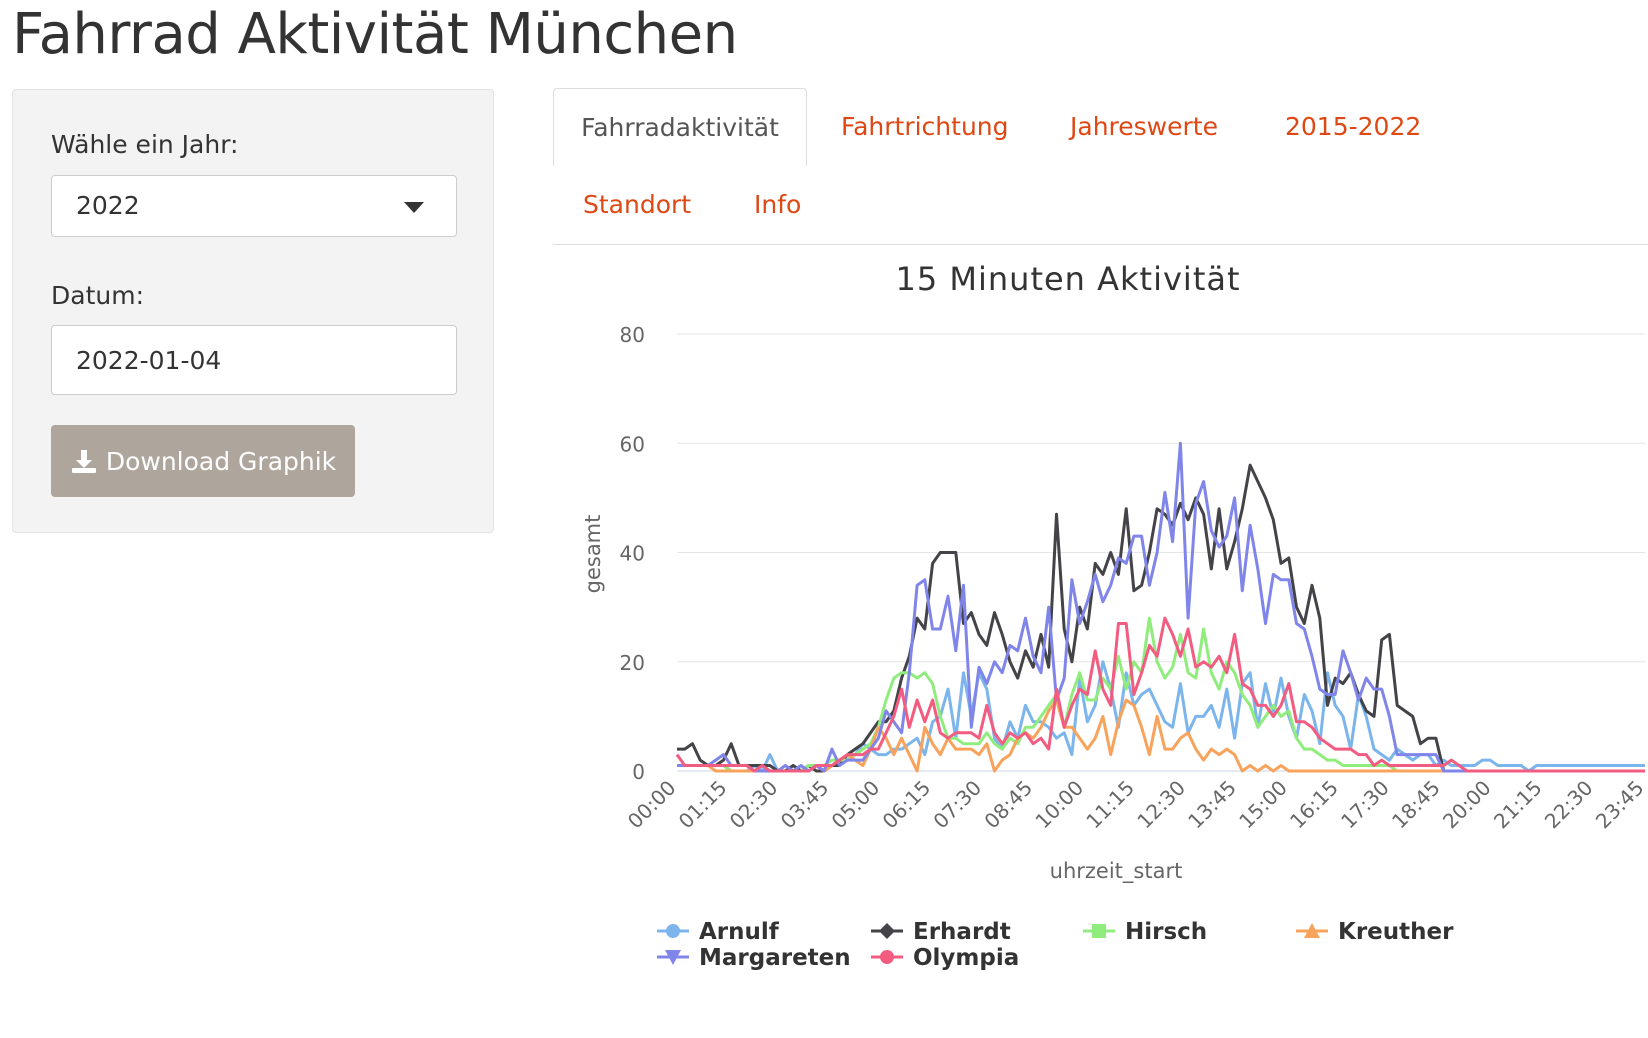 This screenshot has height=1038, width=1648. What do you see at coordinates (254, 360) in the screenshot?
I see `date-input` at bounding box center [254, 360].